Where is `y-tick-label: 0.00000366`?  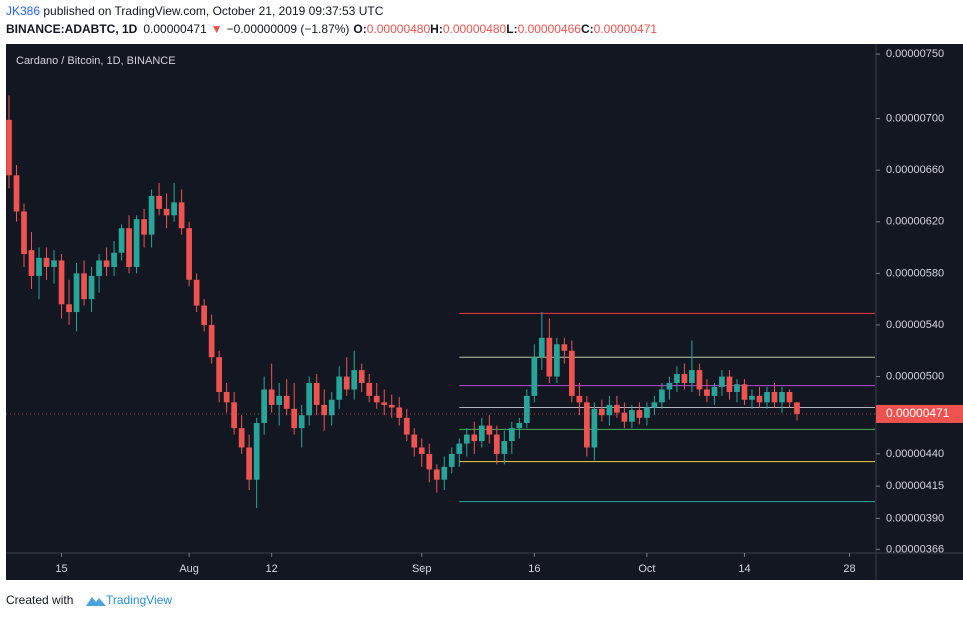
y-tick-label: 0.00000366 is located at coordinates (915, 549).